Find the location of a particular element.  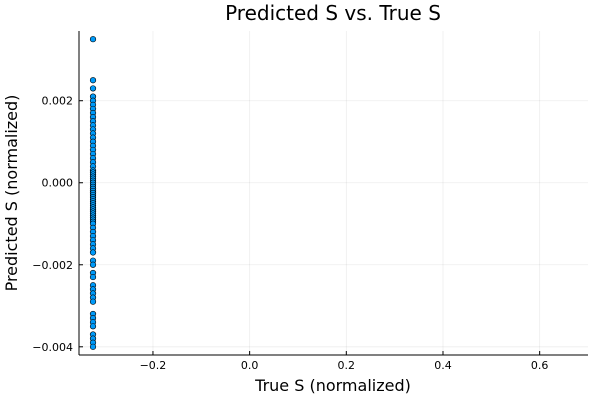

y-tick-label: −0.002 is located at coordinates (52, 265).